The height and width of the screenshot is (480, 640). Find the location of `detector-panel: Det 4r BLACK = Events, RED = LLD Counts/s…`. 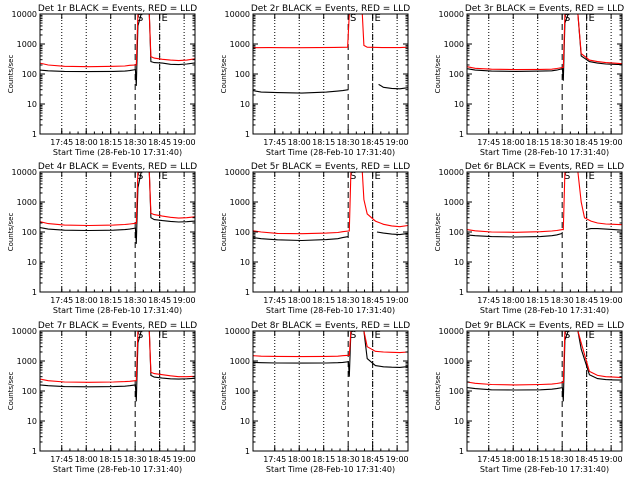

detector-panel: Det 4r BLACK = Events, RED = LLD Counts/s… is located at coordinates (102, 238).